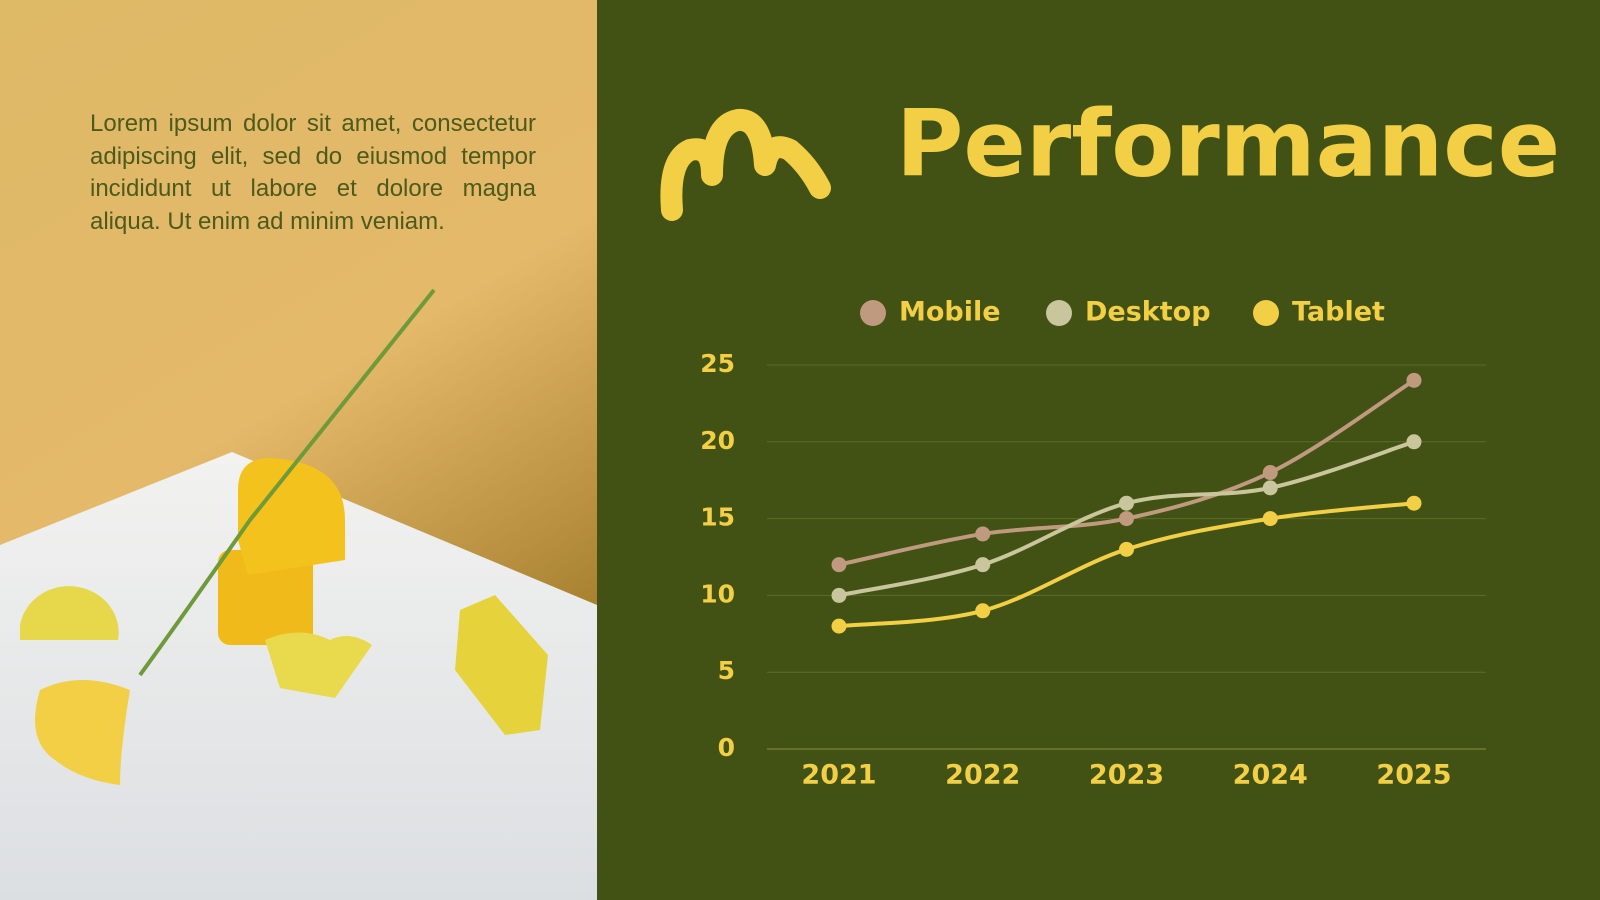  Describe the element at coordinates (726, 747) in the screenshot. I see `y-tick-label: 0` at that location.